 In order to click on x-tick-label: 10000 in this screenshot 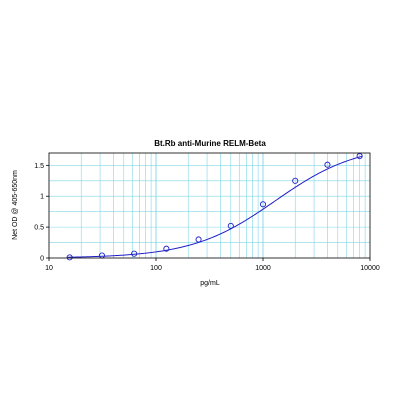, I will do `click(370, 268)`.